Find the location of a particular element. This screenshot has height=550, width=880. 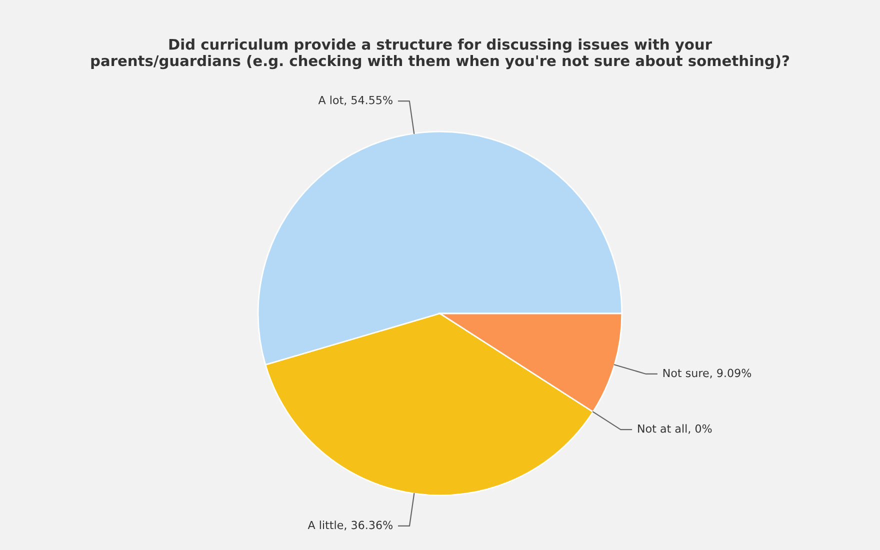

slice-label: Not sure, 9.09% is located at coordinates (707, 373).